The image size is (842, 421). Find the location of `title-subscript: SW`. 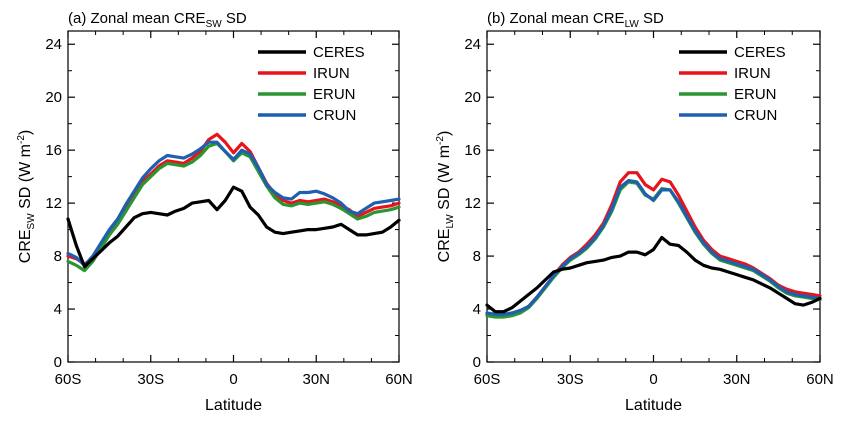

title-subscript: SW is located at coordinates (214, 24).